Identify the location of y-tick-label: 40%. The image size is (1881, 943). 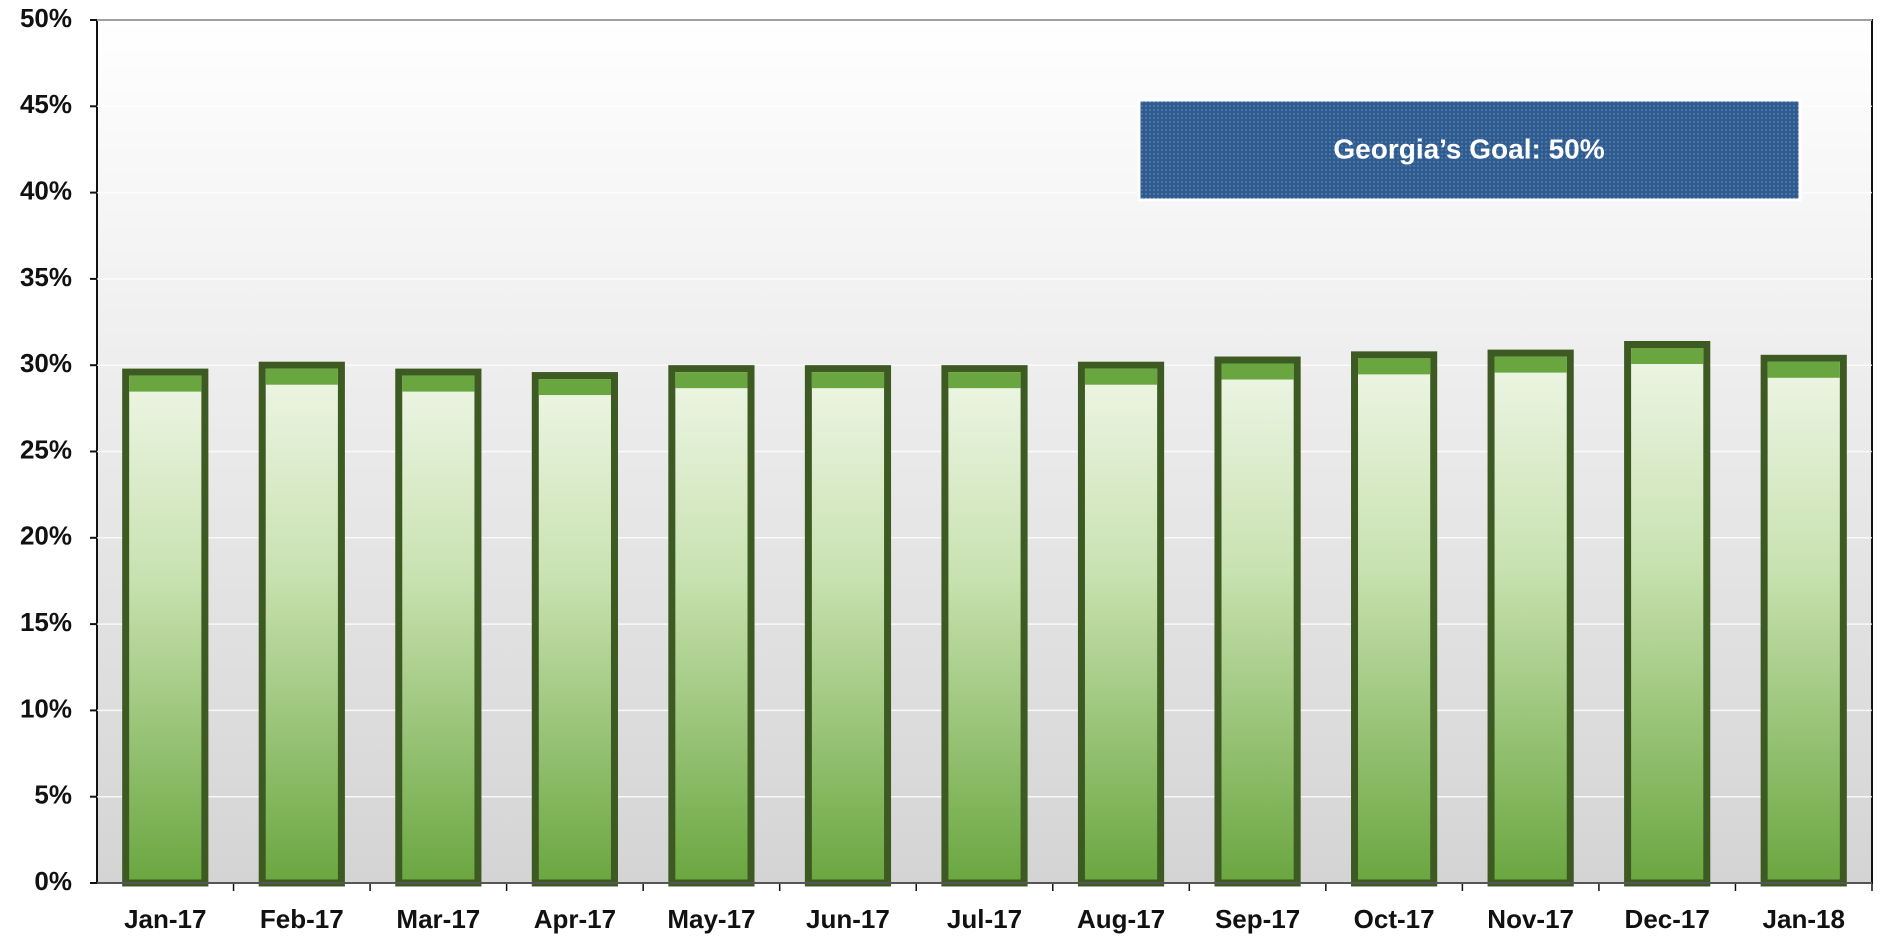
(46, 190).